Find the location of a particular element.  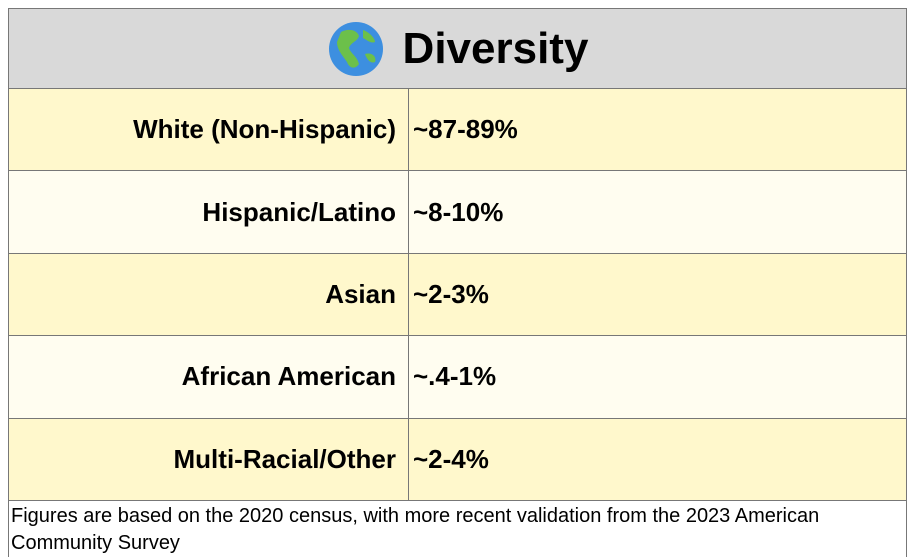

globe-icon is located at coordinates (355, 48).